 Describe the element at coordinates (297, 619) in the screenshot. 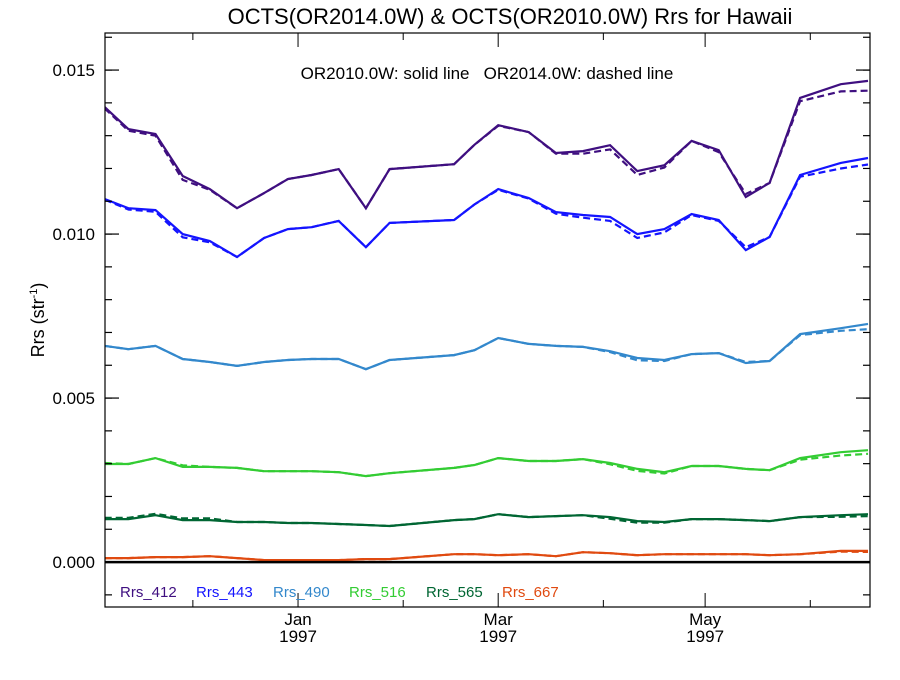

I see `x-tick-label-month: Jan` at that location.